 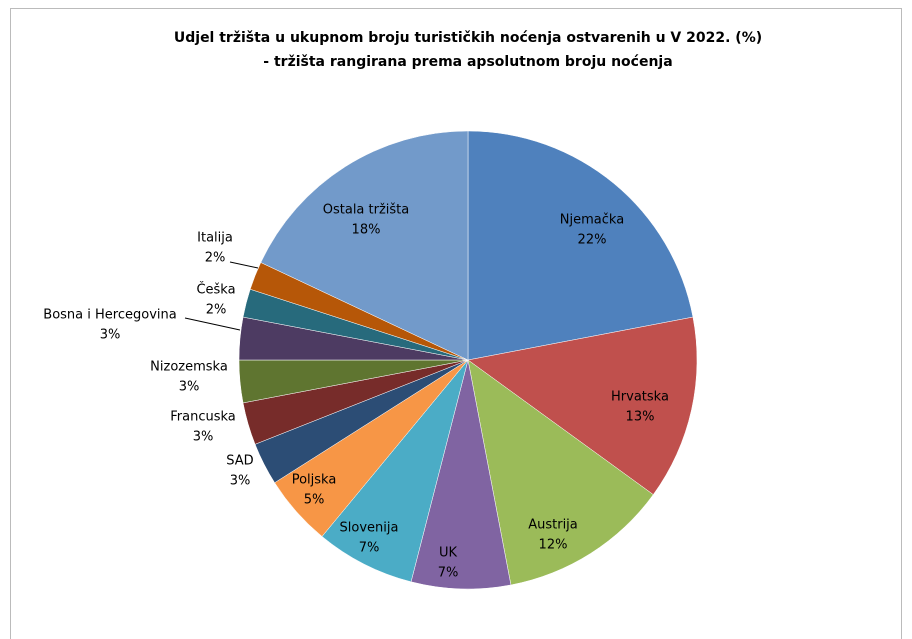 What do you see at coordinates (366, 210) in the screenshot?
I see `slice-label: Ostala tržišta` at bounding box center [366, 210].